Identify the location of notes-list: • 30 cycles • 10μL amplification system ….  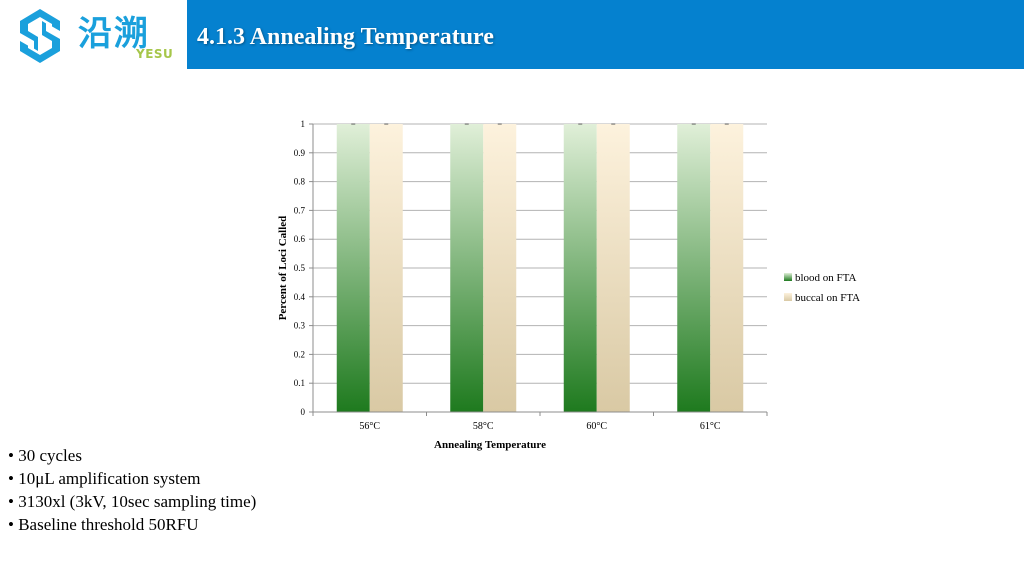
(132, 490).